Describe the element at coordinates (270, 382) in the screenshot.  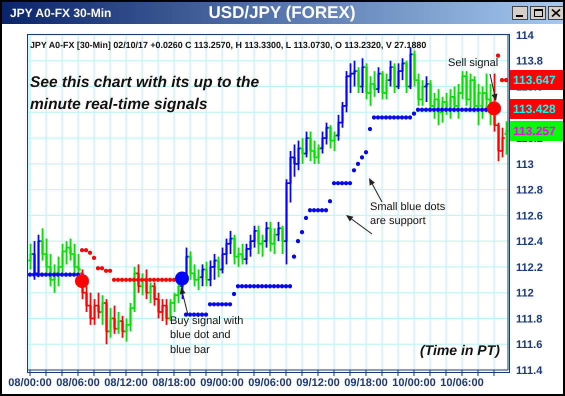
I see `x-tick-label: 09/06:00` at that location.